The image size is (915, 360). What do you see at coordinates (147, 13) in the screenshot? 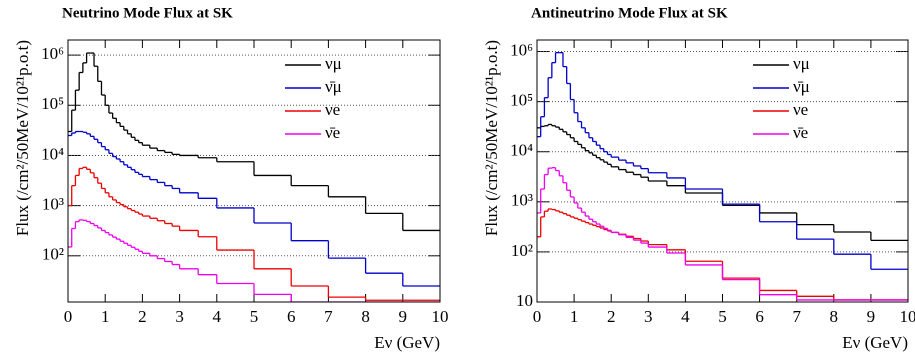
I see `panel-title: Neutrino Mode Flux at SK` at bounding box center [147, 13].